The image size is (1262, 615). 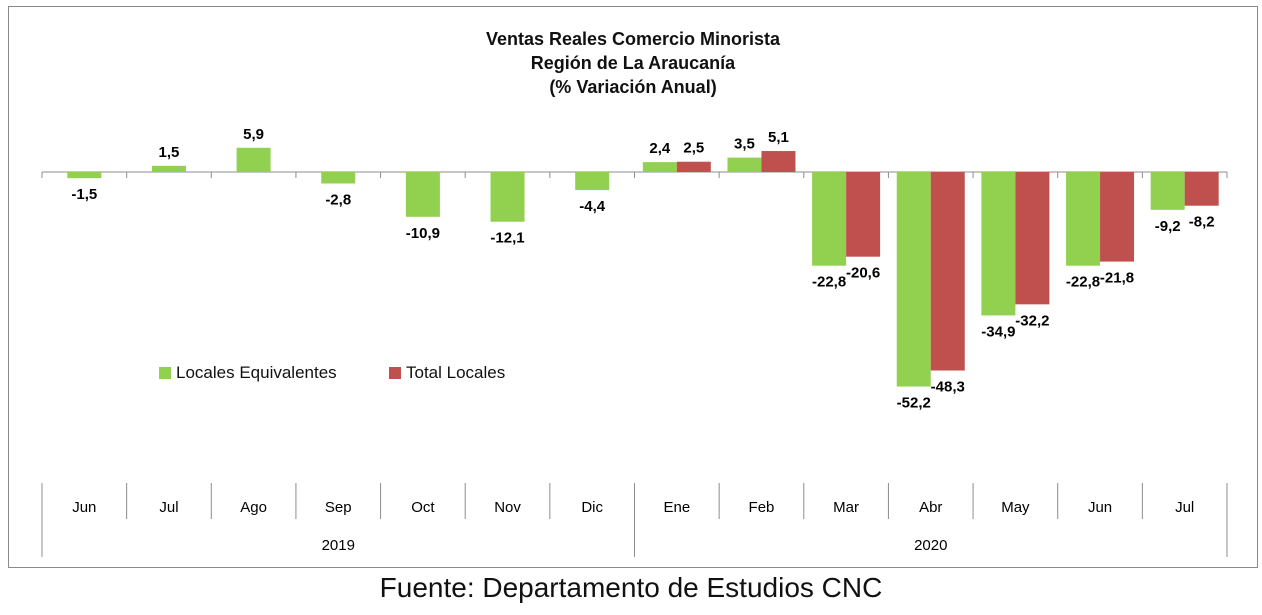 What do you see at coordinates (253, 507) in the screenshot?
I see `category-label: Ago` at bounding box center [253, 507].